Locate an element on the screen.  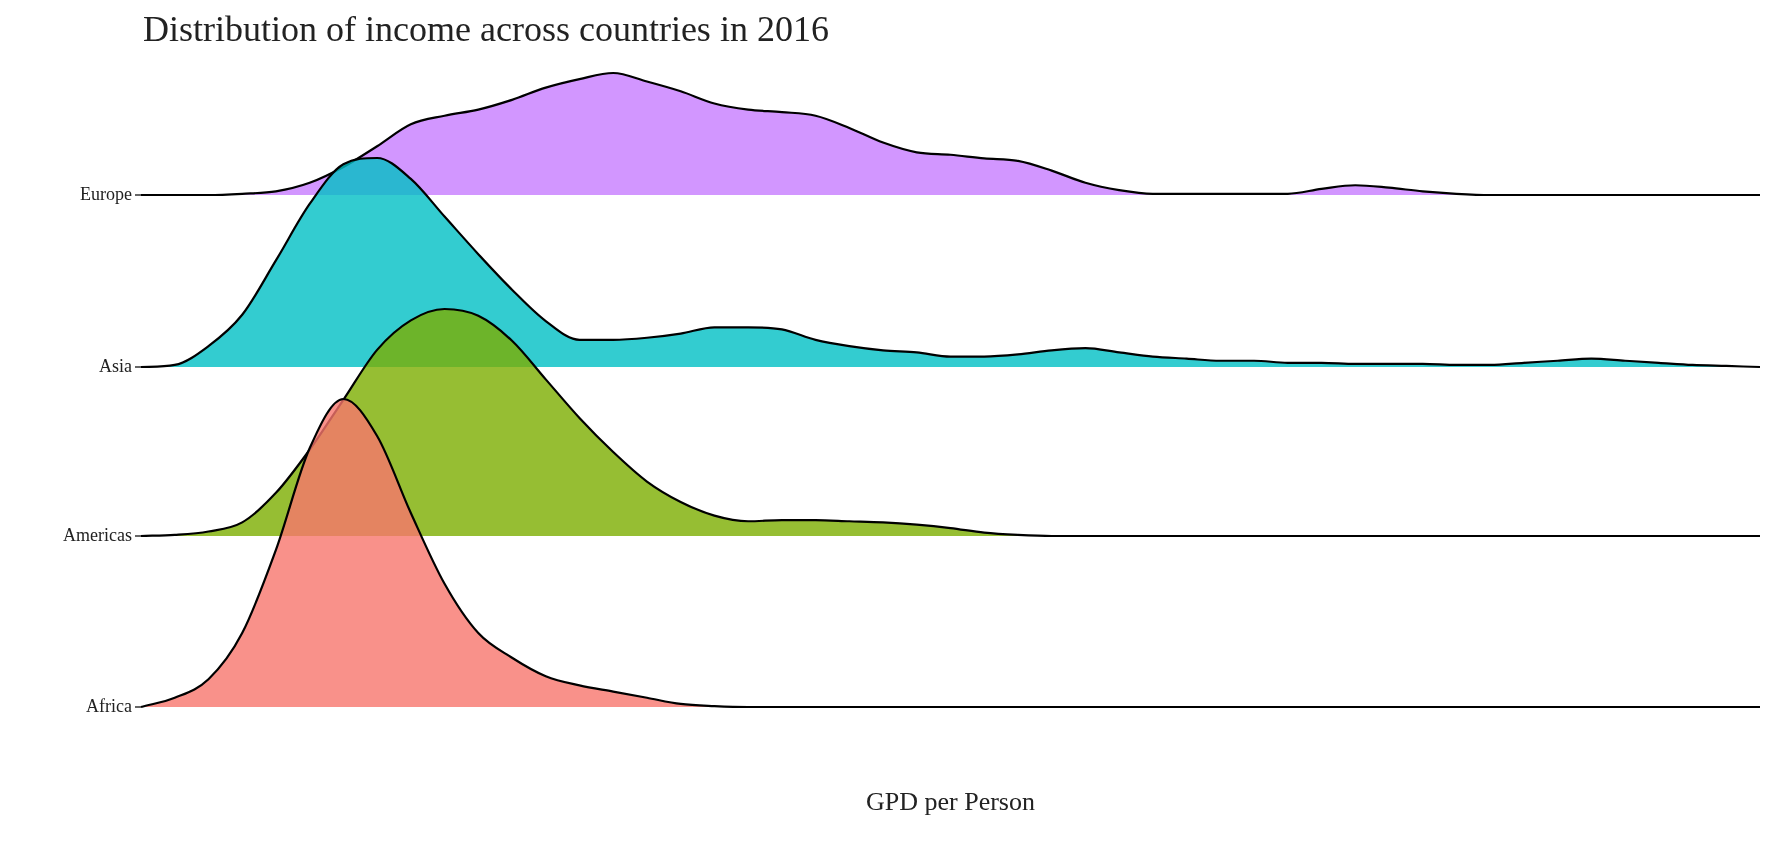
y-axis-title: Africa is located at coordinates (109, 705).